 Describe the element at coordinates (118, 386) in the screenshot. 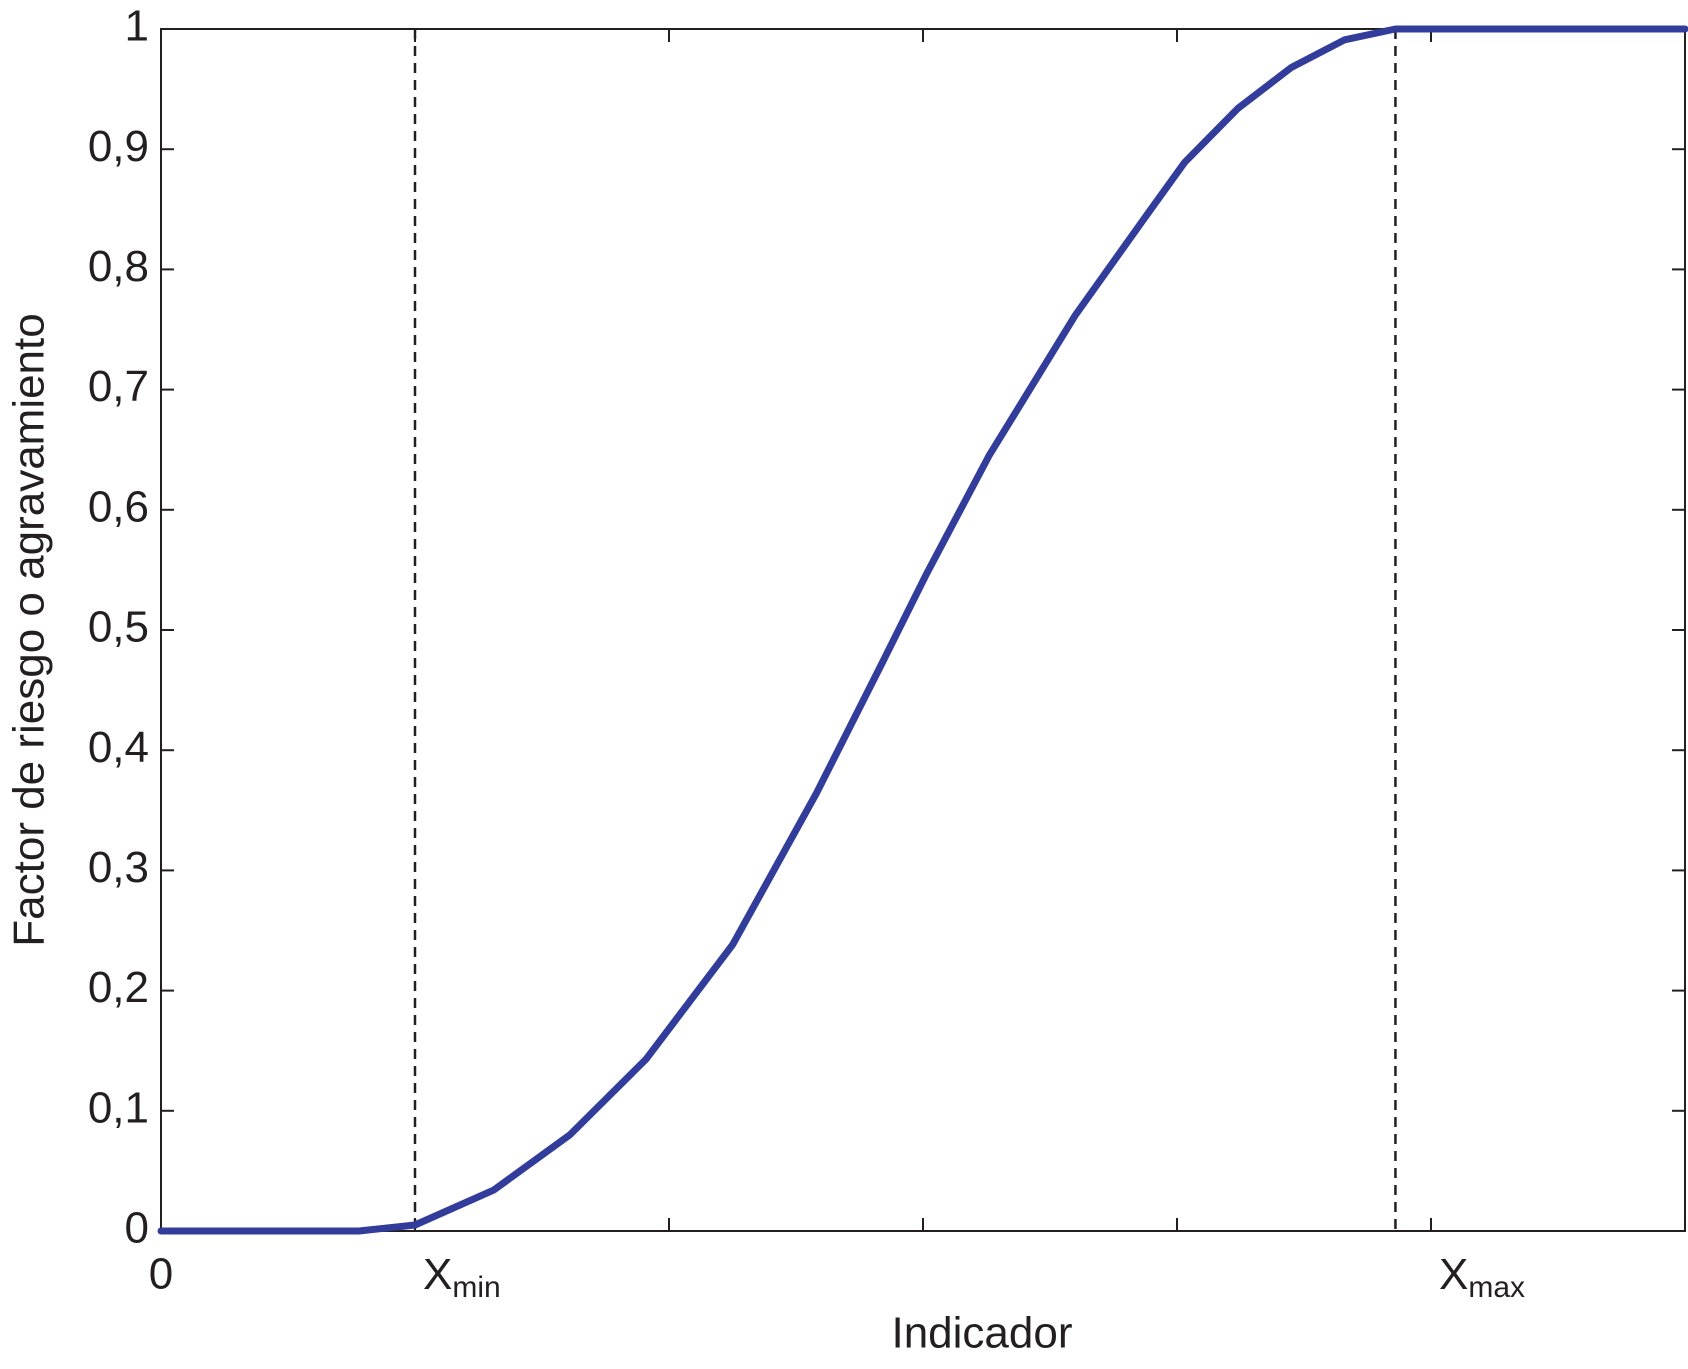

I see `y-tick-label: 0,7` at that location.